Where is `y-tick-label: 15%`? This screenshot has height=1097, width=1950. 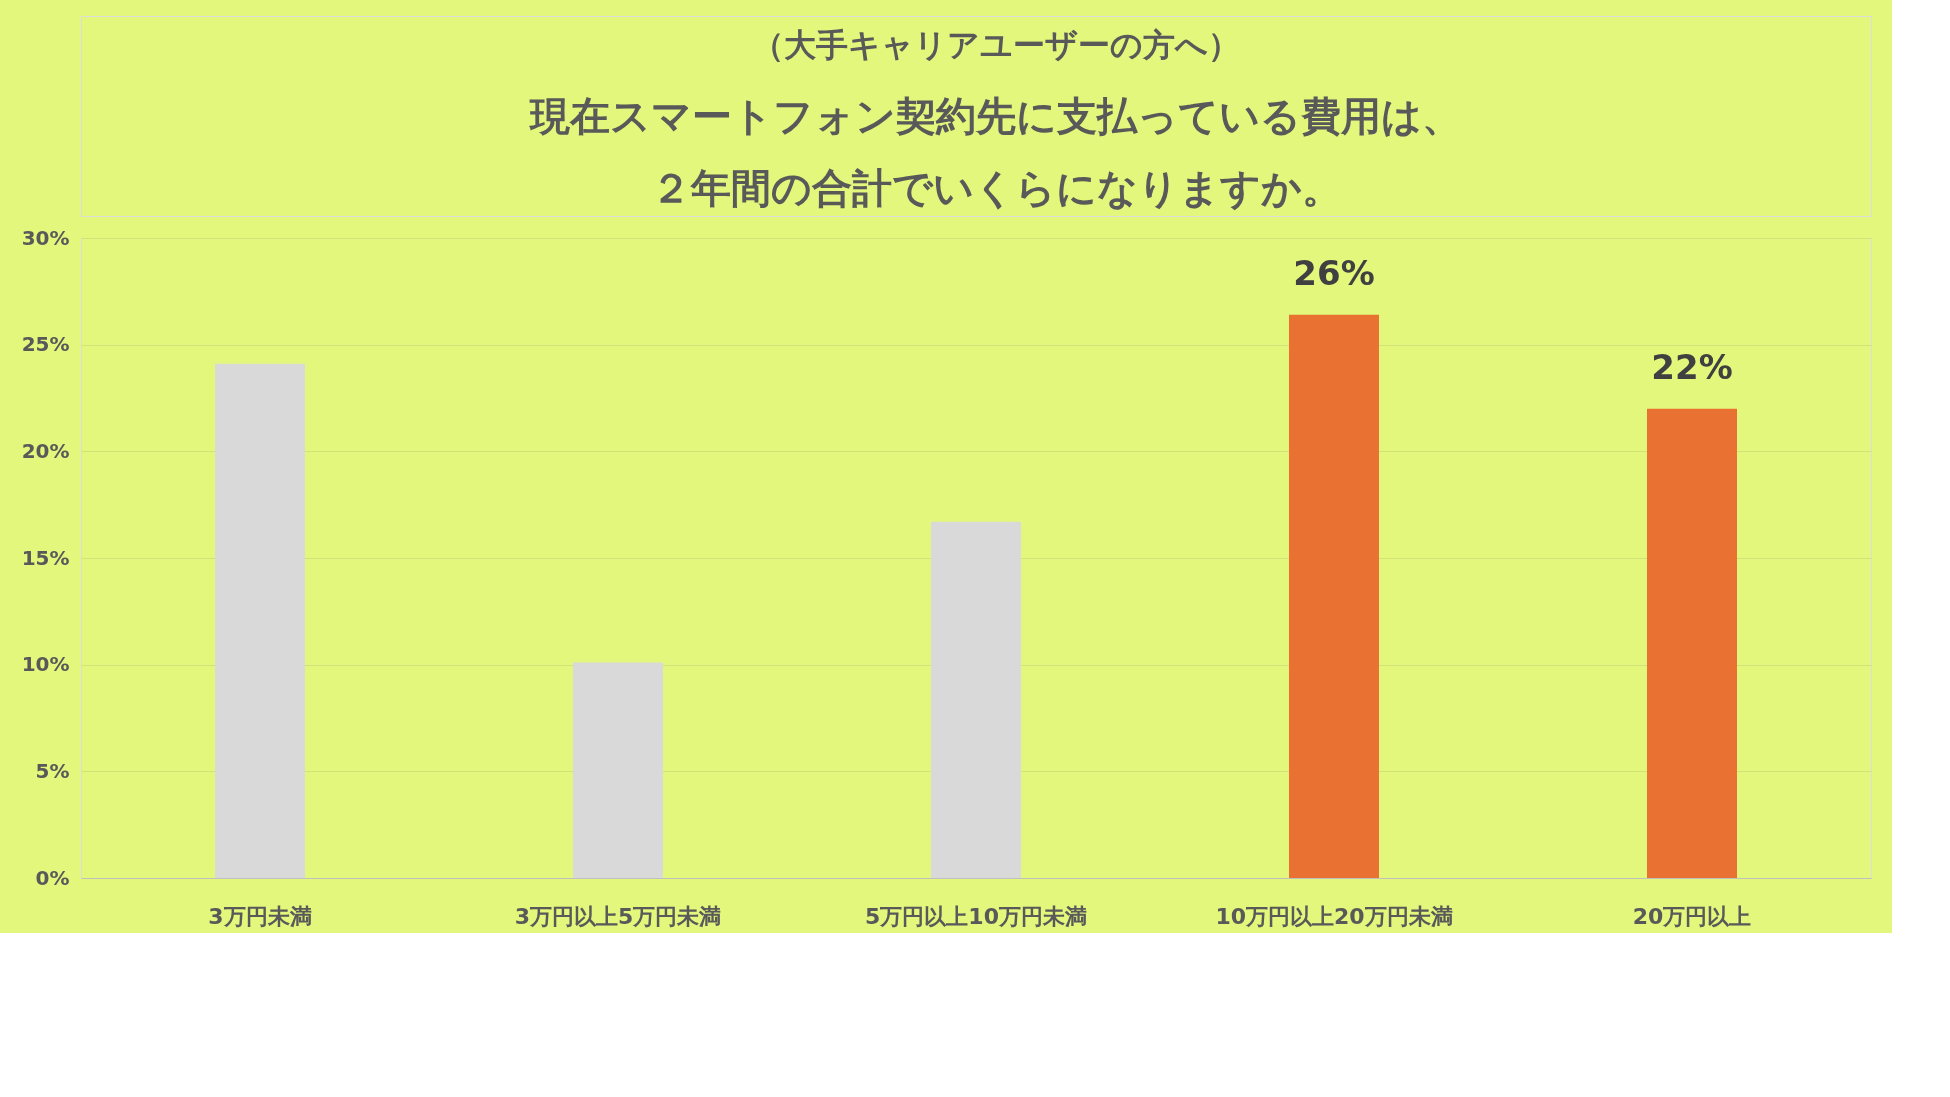
y-tick-label: 15% is located at coordinates (45, 557).